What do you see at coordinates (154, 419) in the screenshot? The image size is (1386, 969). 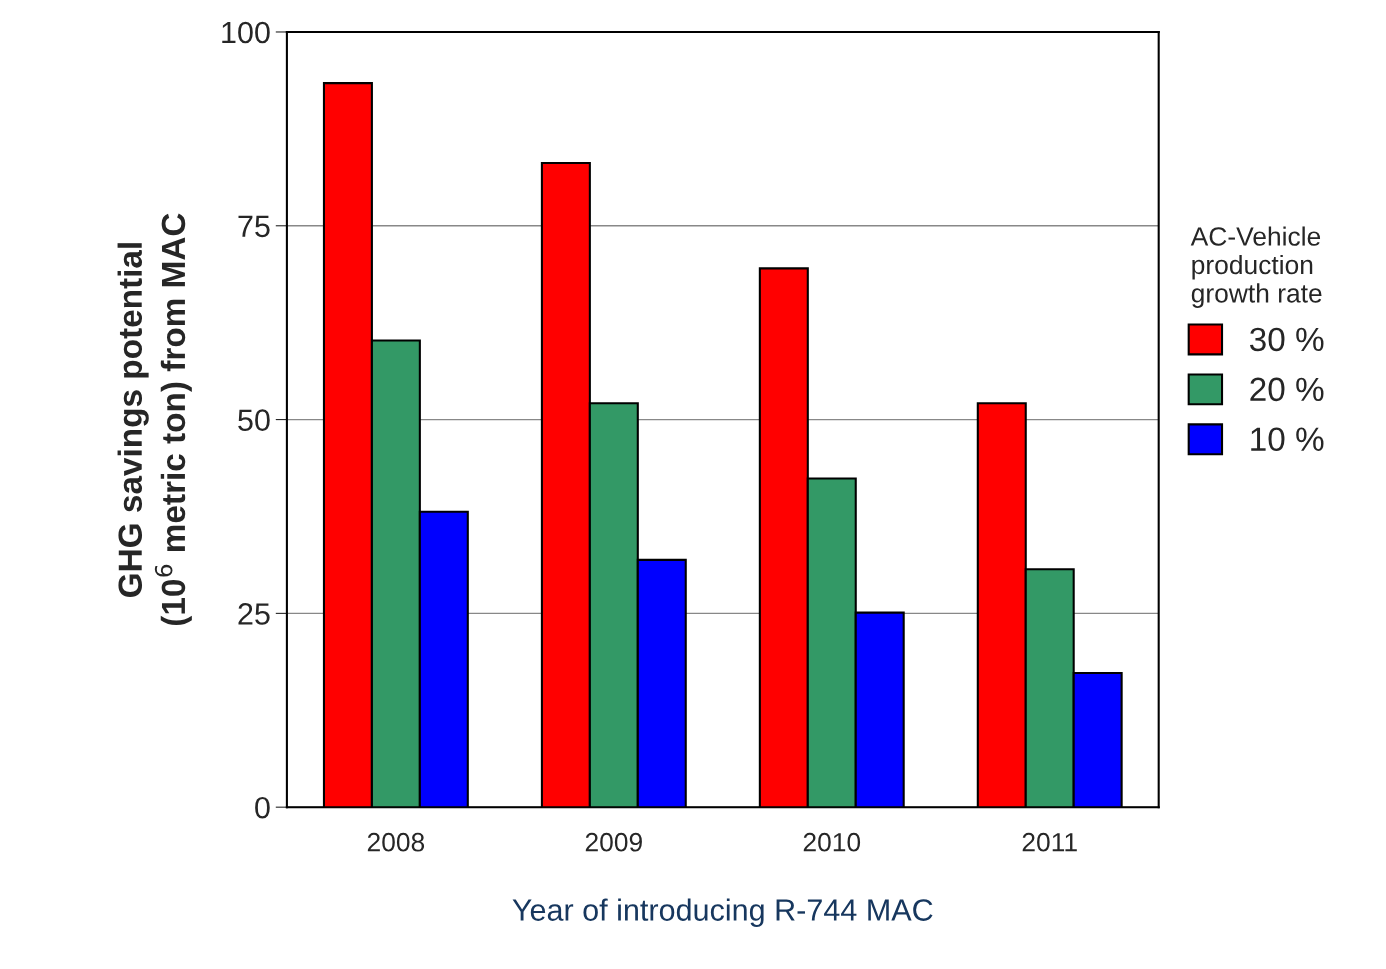 I see `y-axis-title: GHG savings potential (10$^{6}$ metric ton) from MAC` at bounding box center [154, 419].